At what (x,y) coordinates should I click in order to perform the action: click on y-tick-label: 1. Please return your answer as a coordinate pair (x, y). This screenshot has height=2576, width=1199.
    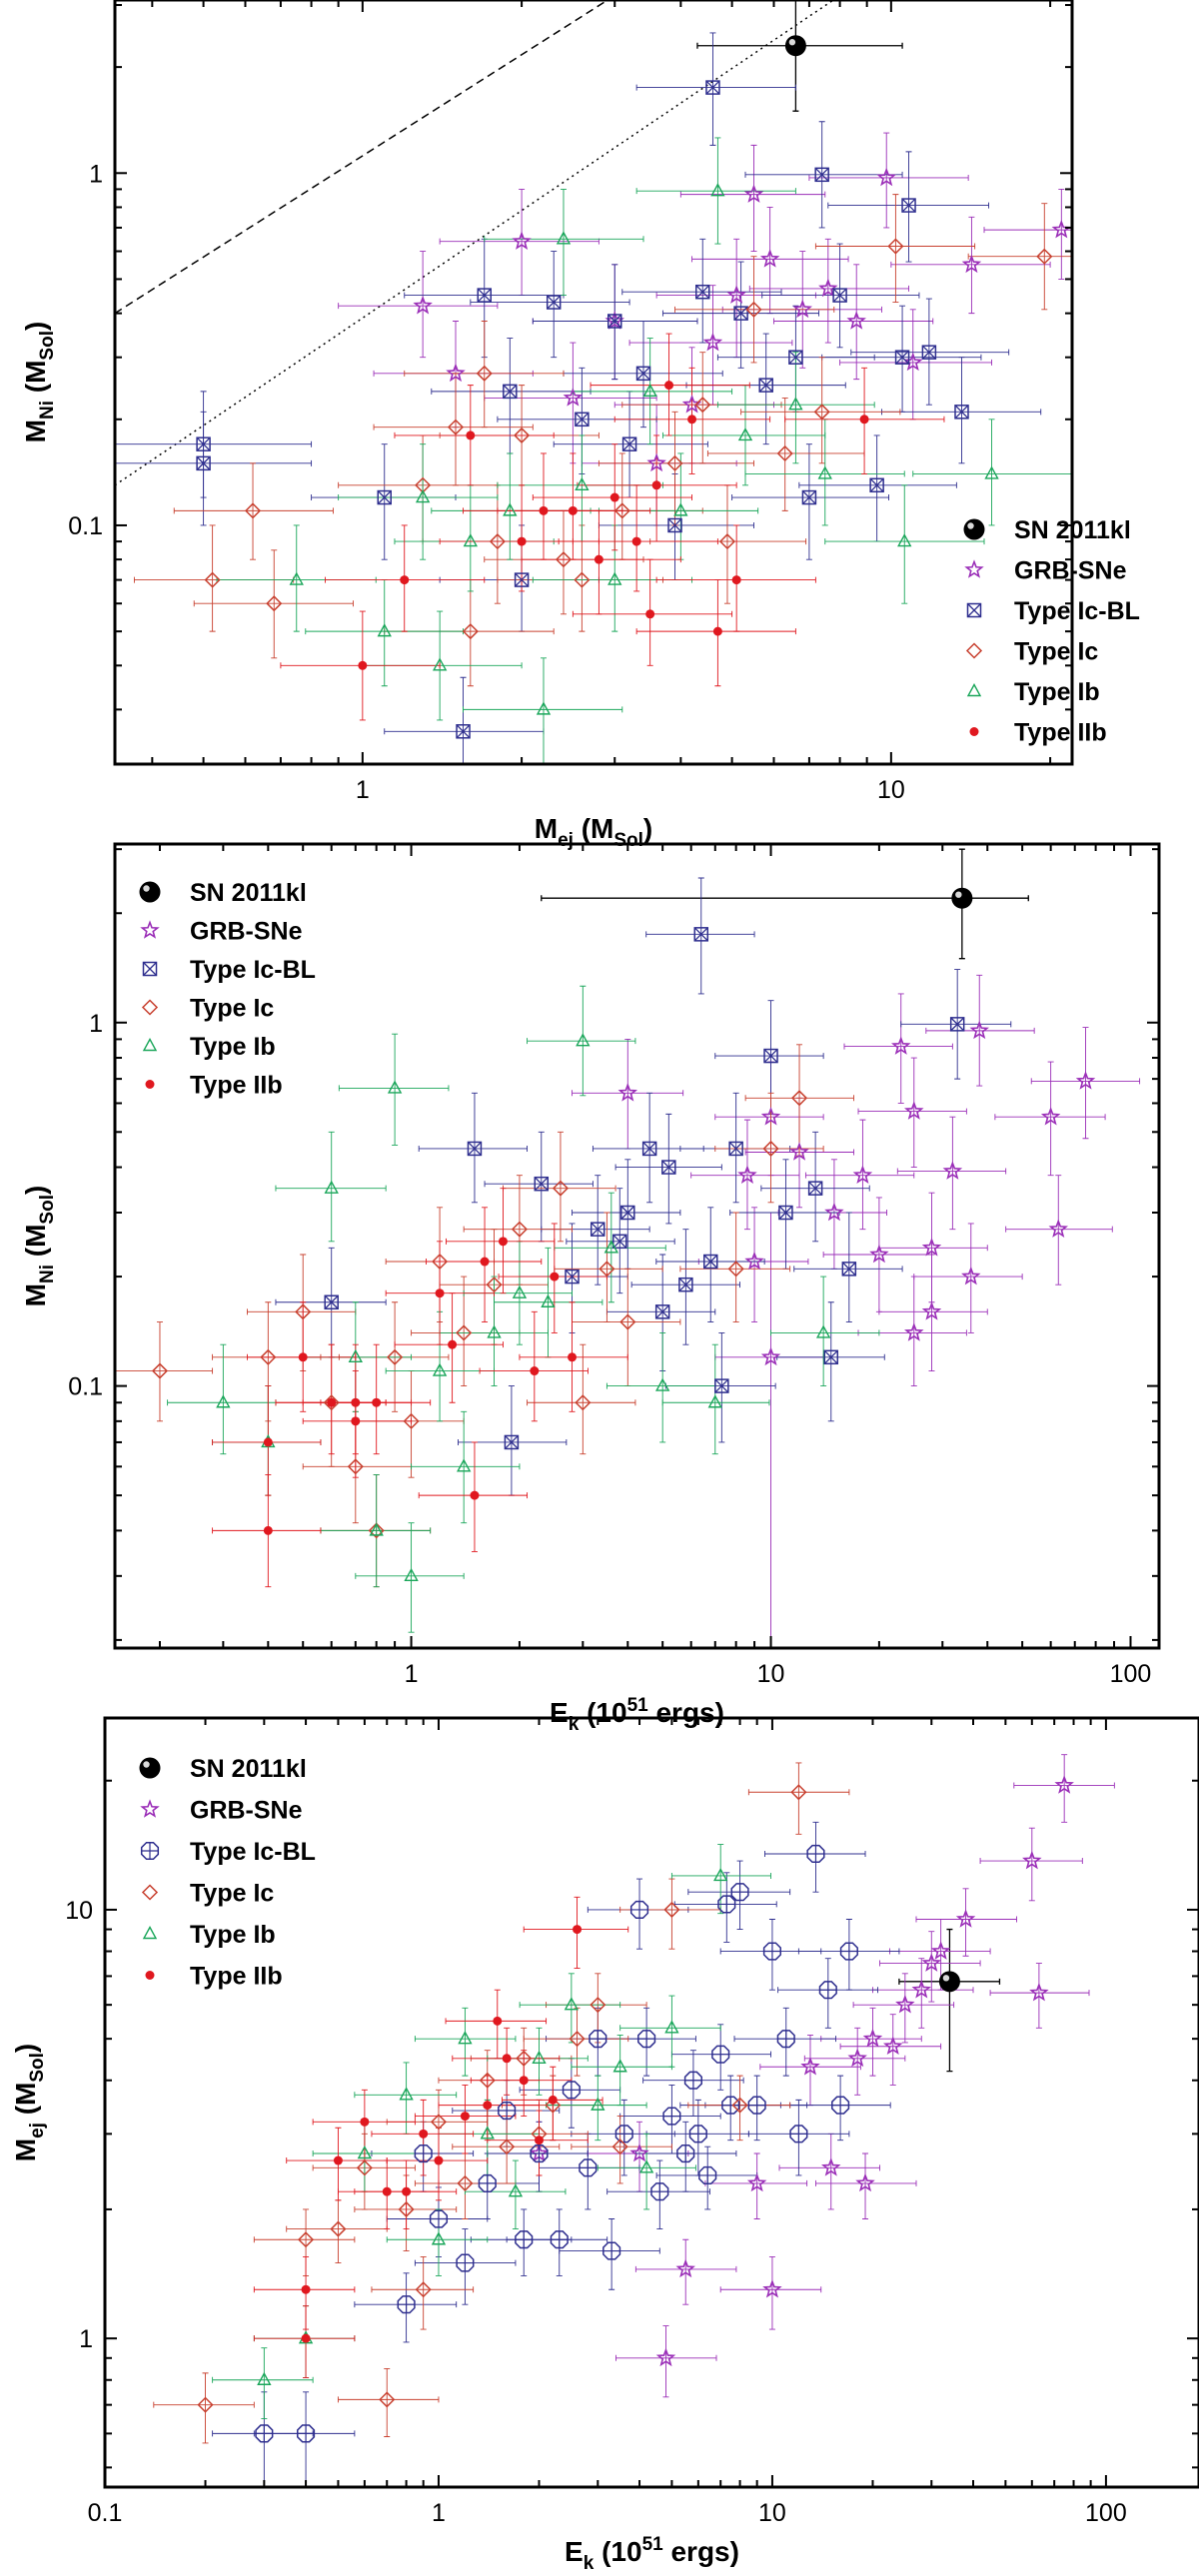
    Looking at the image, I should click on (96, 1024).